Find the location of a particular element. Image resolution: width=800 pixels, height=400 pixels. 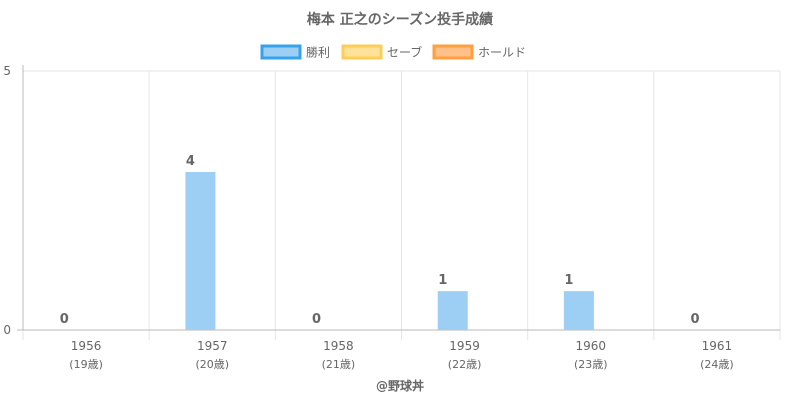

x-tick-age-label: (21歳) is located at coordinates (339, 364).